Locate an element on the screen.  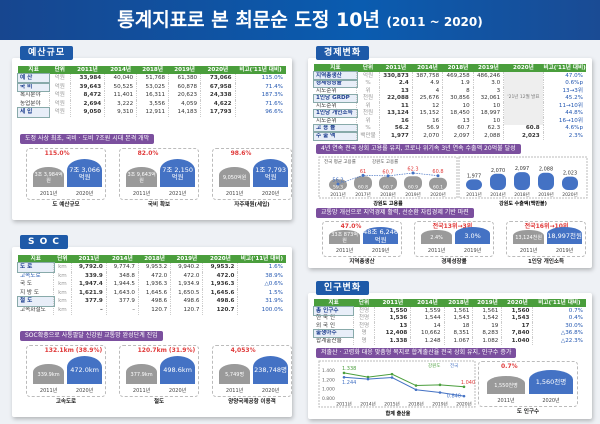
cell-value: 10,662 is located at coordinates (427, 333).